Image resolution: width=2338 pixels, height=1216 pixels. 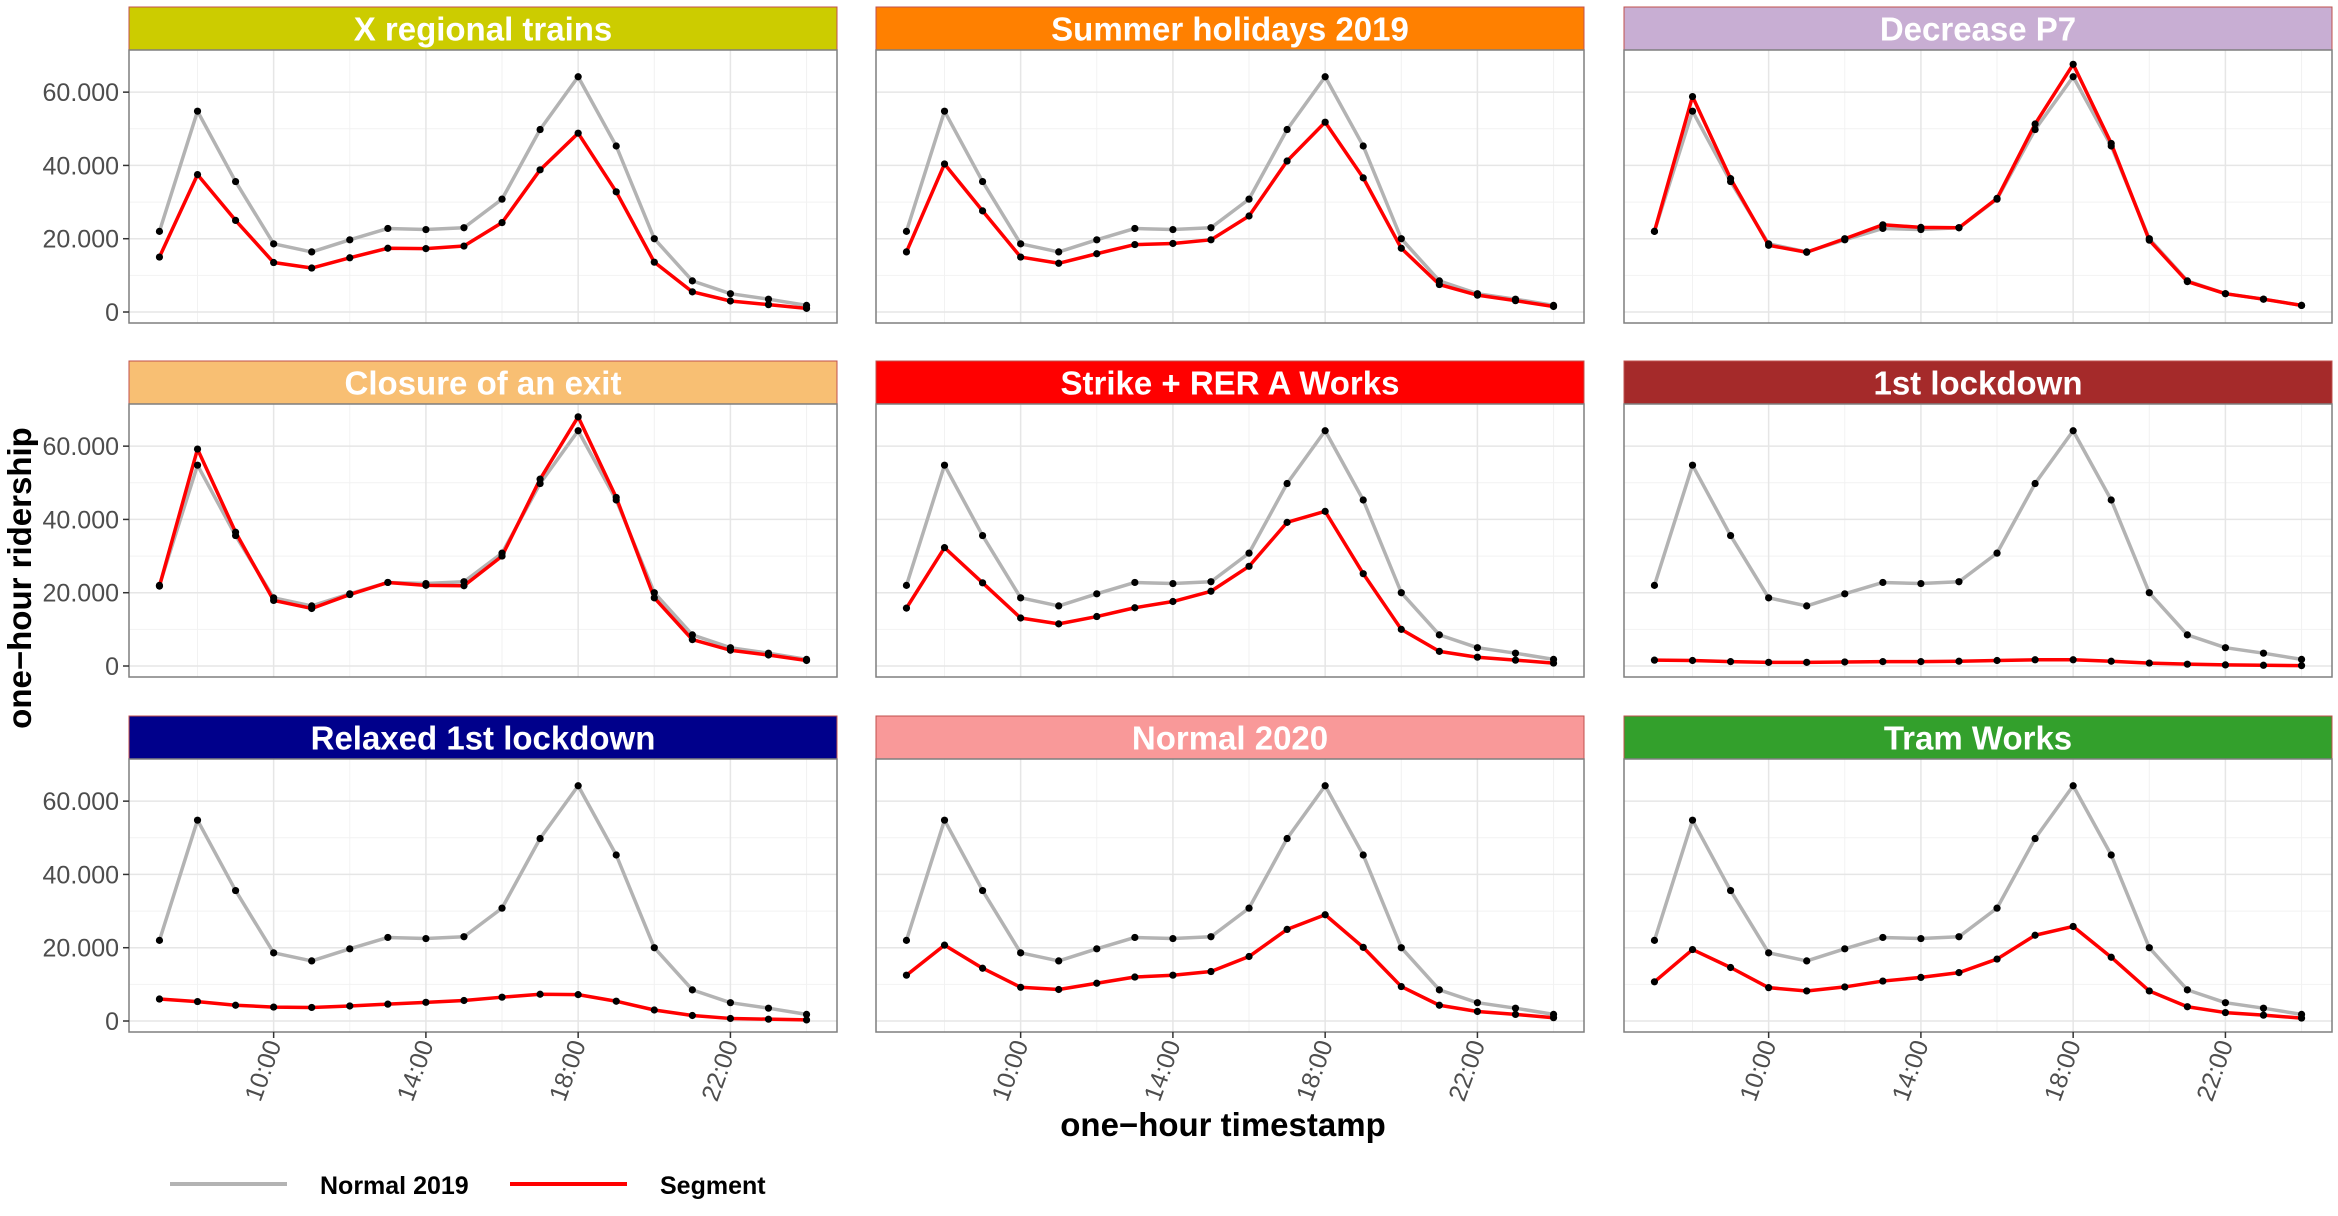 I want to click on panel-strip-relaxed-1st-lockdown, so click(x=483, y=737).